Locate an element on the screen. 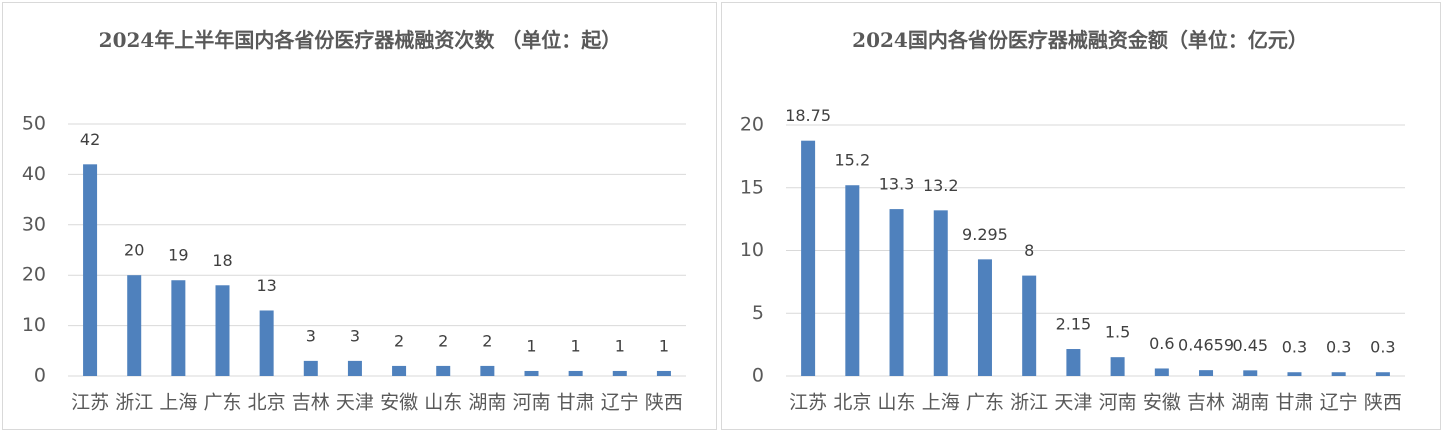  data-label: 0.6 is located at coordinates (1161, 343).